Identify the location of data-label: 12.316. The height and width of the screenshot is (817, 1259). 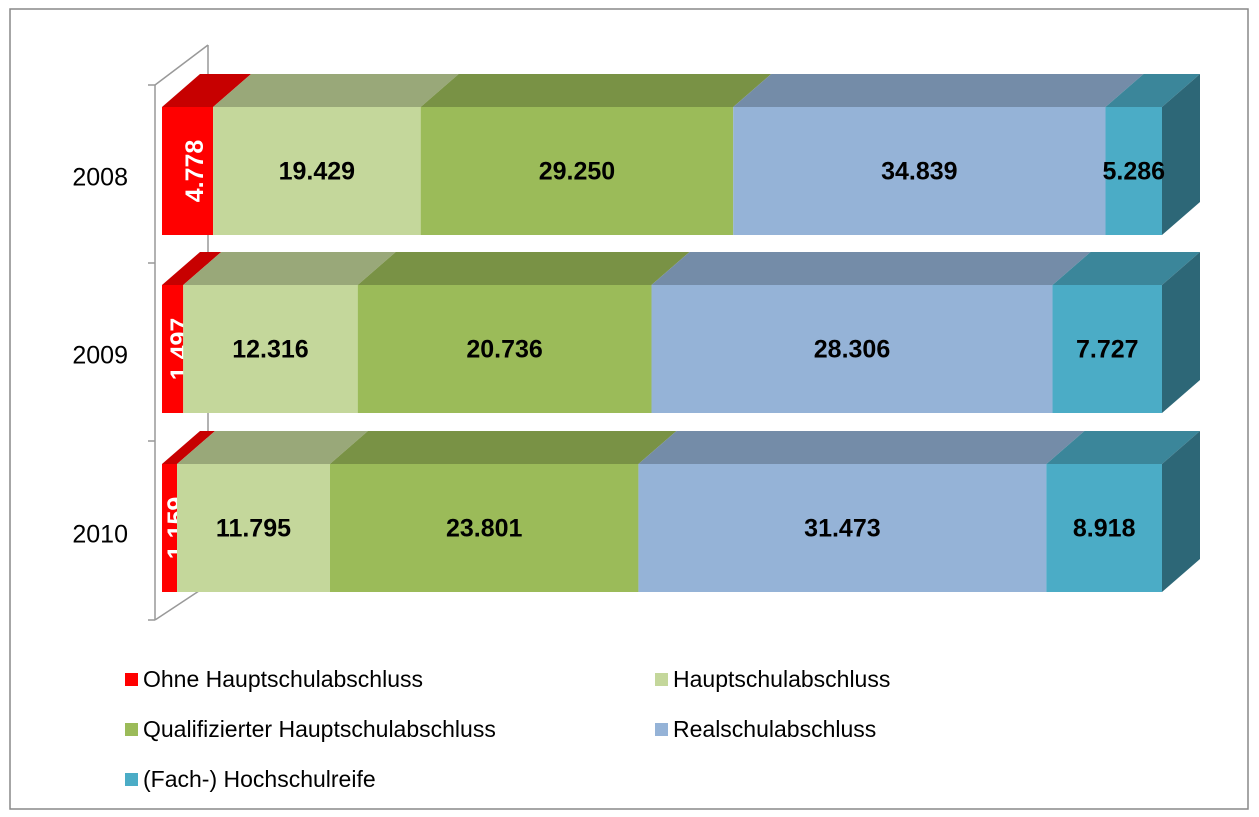
(270, 350).